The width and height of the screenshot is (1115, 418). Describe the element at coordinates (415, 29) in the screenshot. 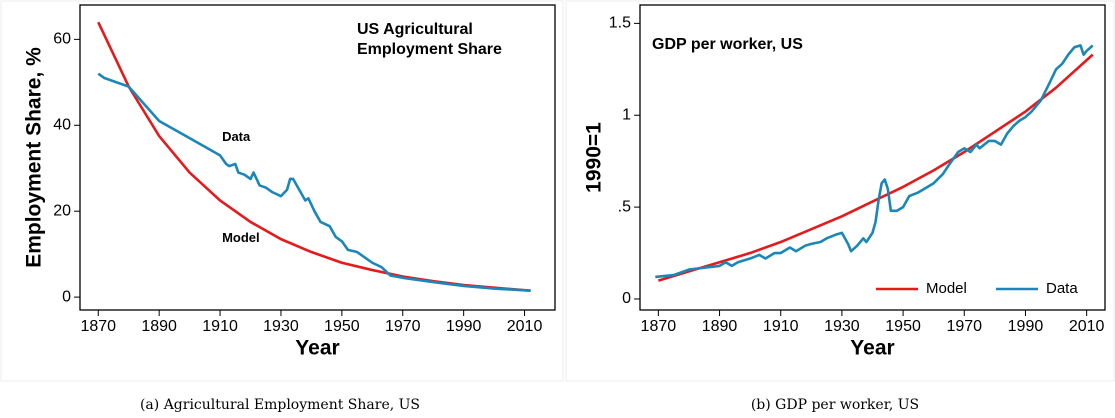

I see `chart-title: US Agricultural` at that location.